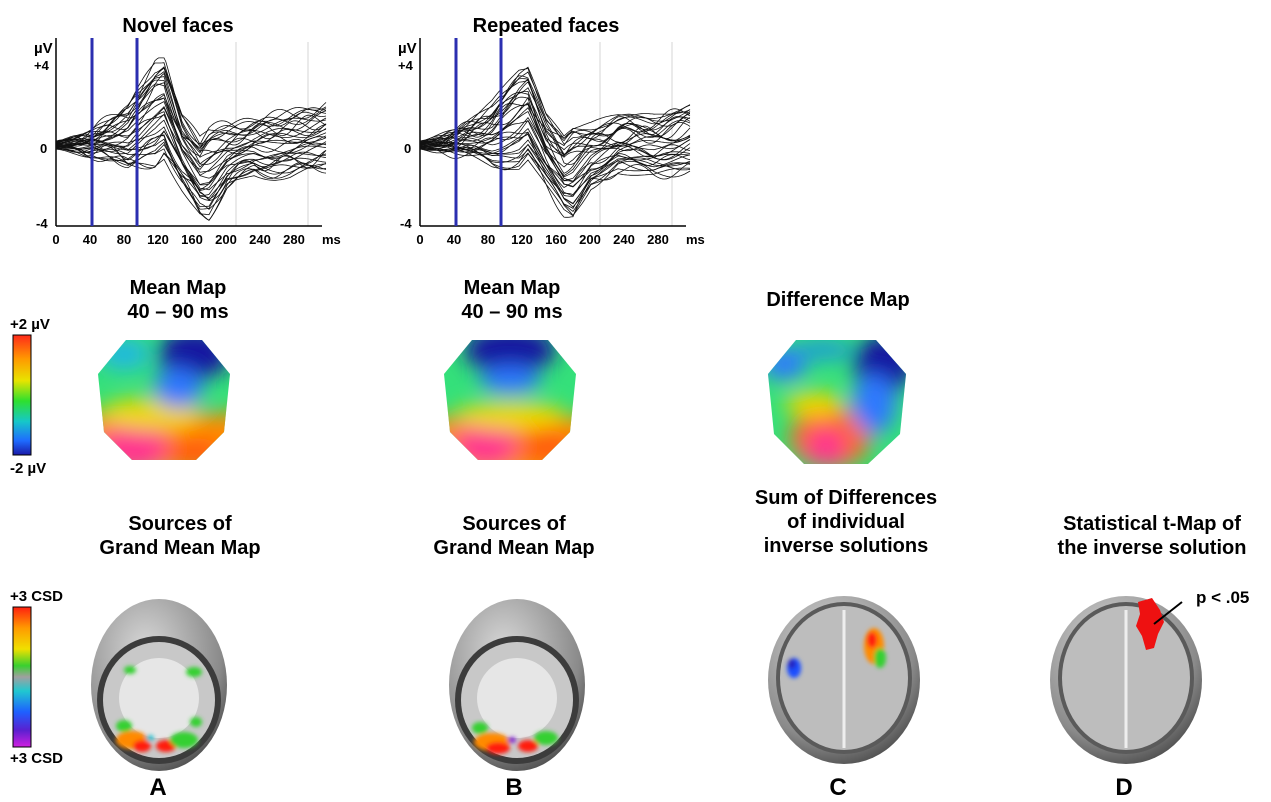 The height and width of the screenshot is (802, 1271). What do you see at coordinates (42, 223) in the screenshot?
I see `erp1-ytick-bottom: -4` at bounding box center [42, 223].